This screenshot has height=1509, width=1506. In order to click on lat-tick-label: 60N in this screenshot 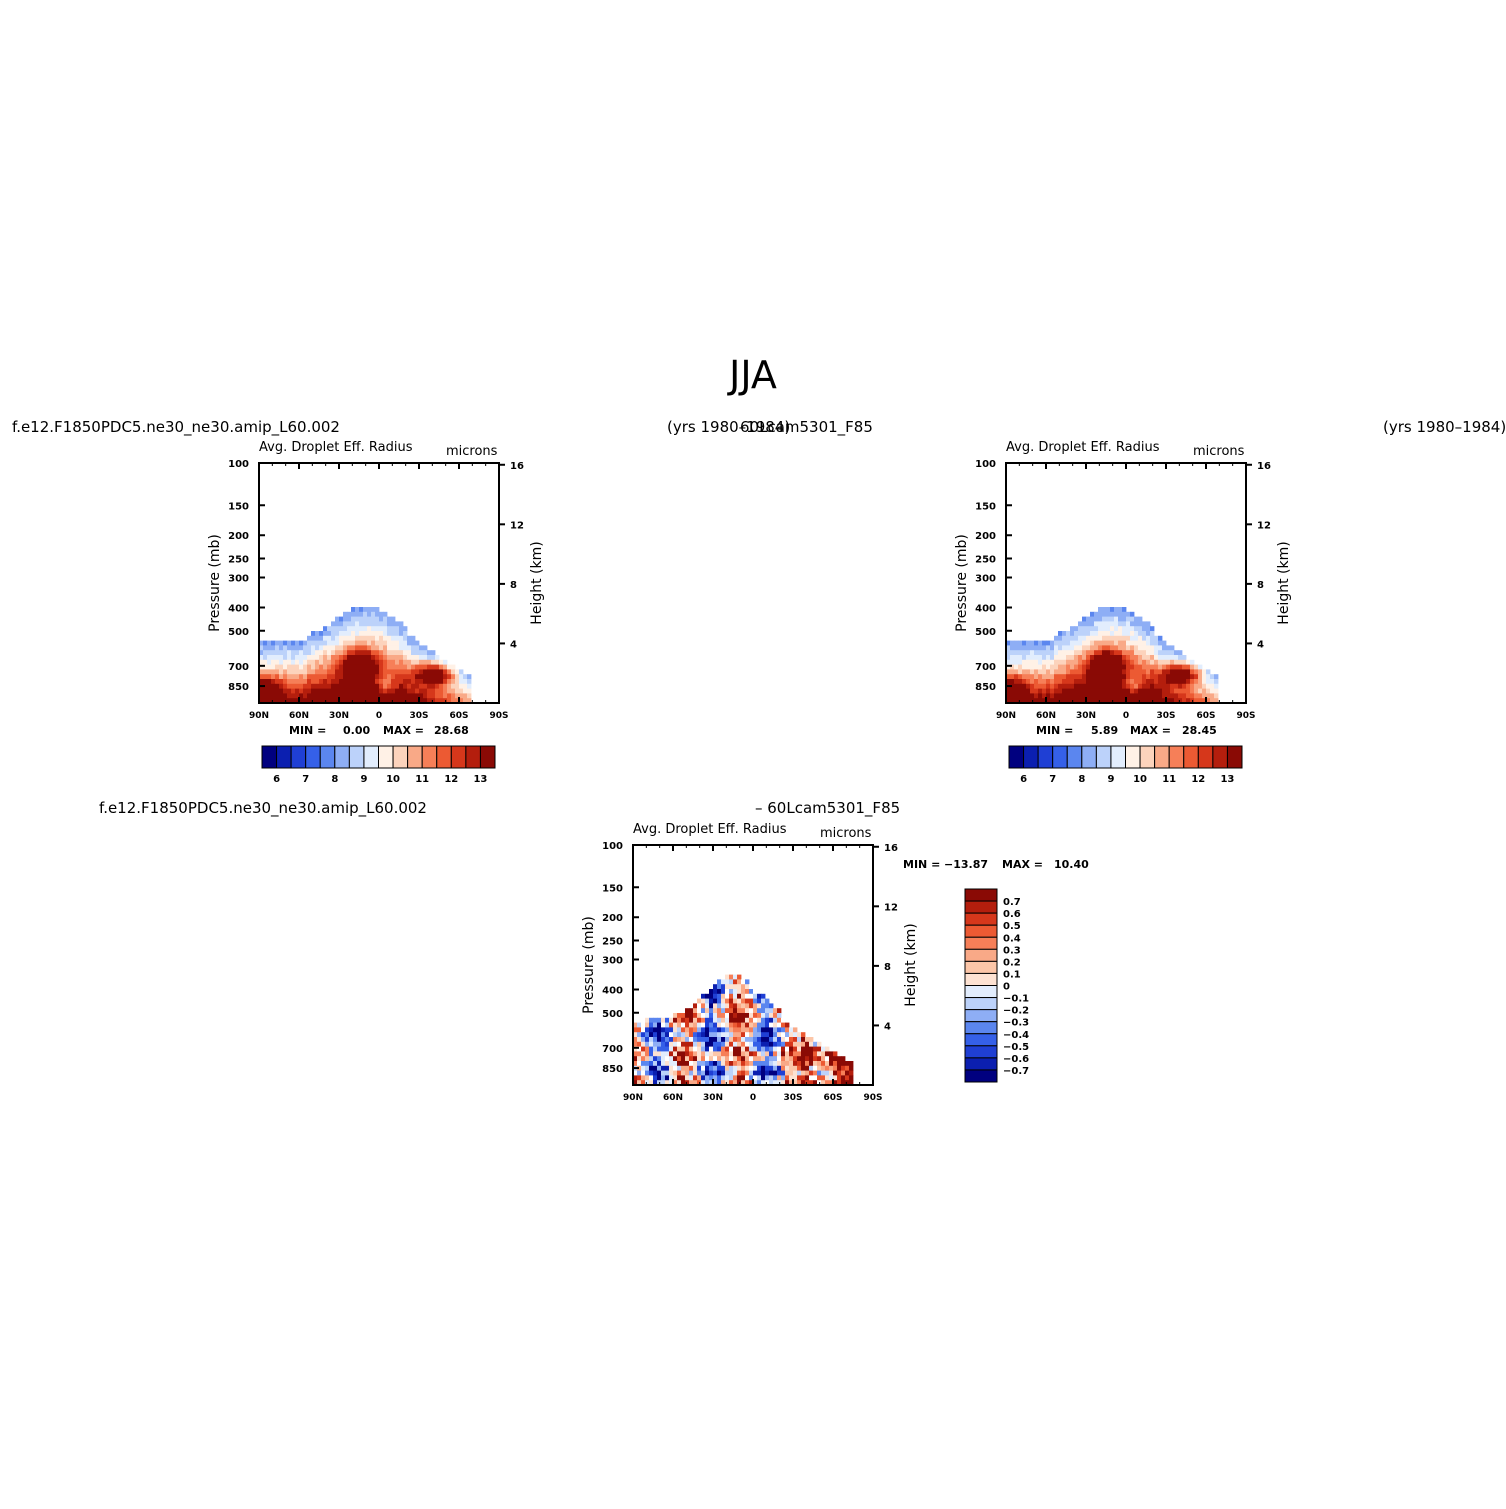, I will do `click(673, 1098)`.